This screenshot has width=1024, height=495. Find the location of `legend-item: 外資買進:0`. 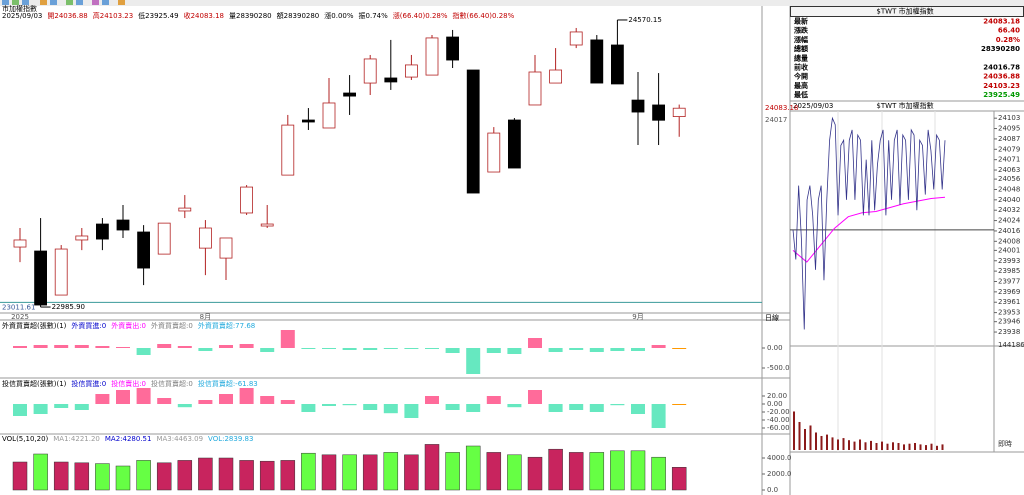

legend-item: 外資買進:0 is located at coordinates (88, 325).